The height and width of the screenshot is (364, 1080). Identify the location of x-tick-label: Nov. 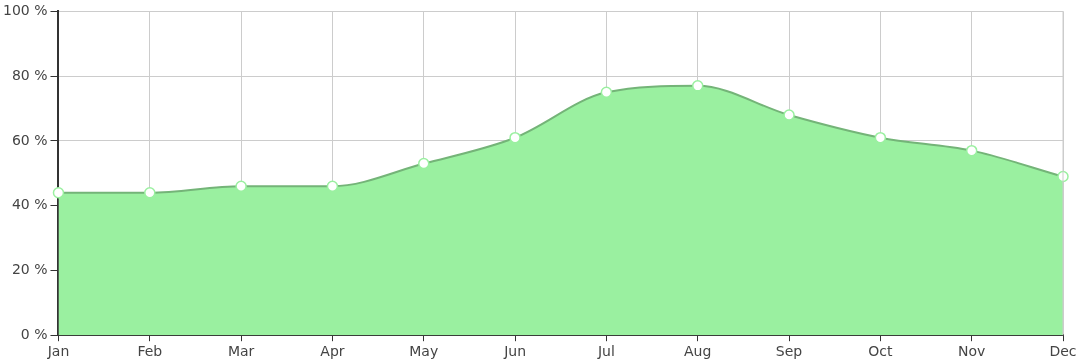
(972, 351).